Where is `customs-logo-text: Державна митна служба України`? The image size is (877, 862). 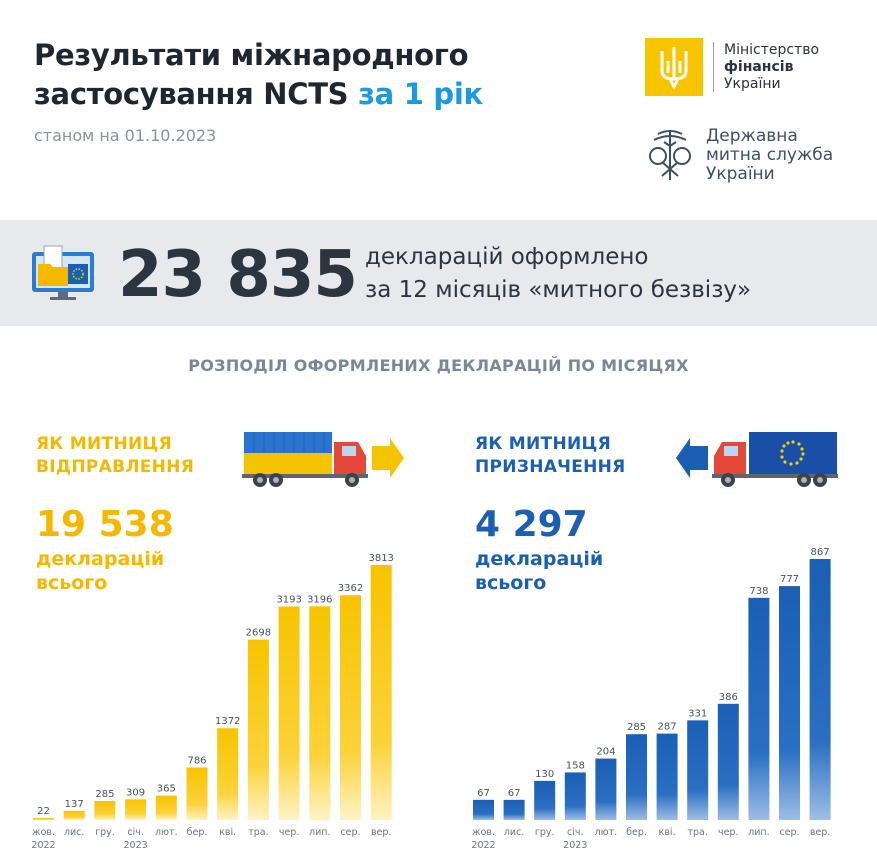 customs-logo-text: Державна митна служба України is located at coordinates (770, 154).